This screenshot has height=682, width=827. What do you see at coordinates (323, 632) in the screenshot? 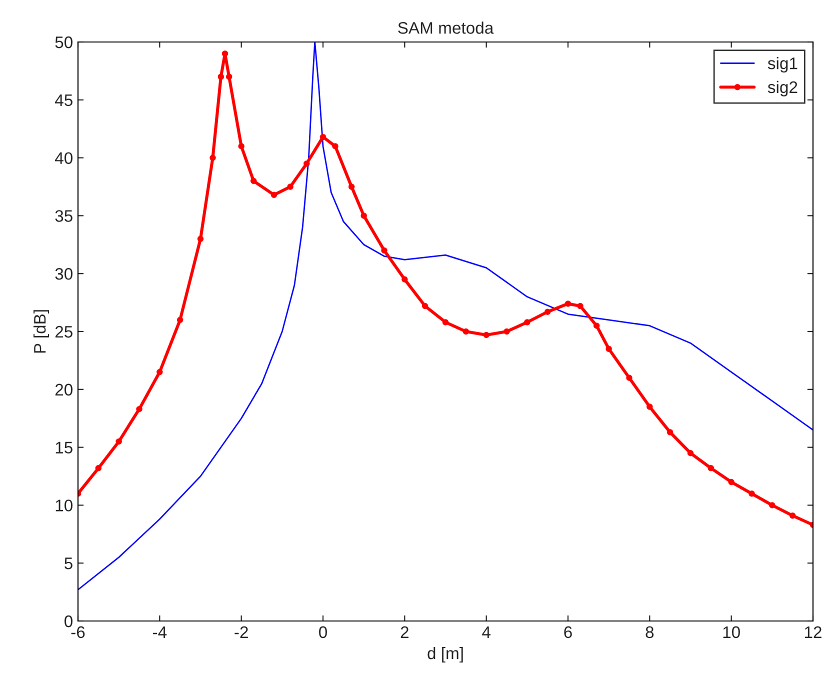
I see `x-tick-label: 0` at bounding box center [323, 632].